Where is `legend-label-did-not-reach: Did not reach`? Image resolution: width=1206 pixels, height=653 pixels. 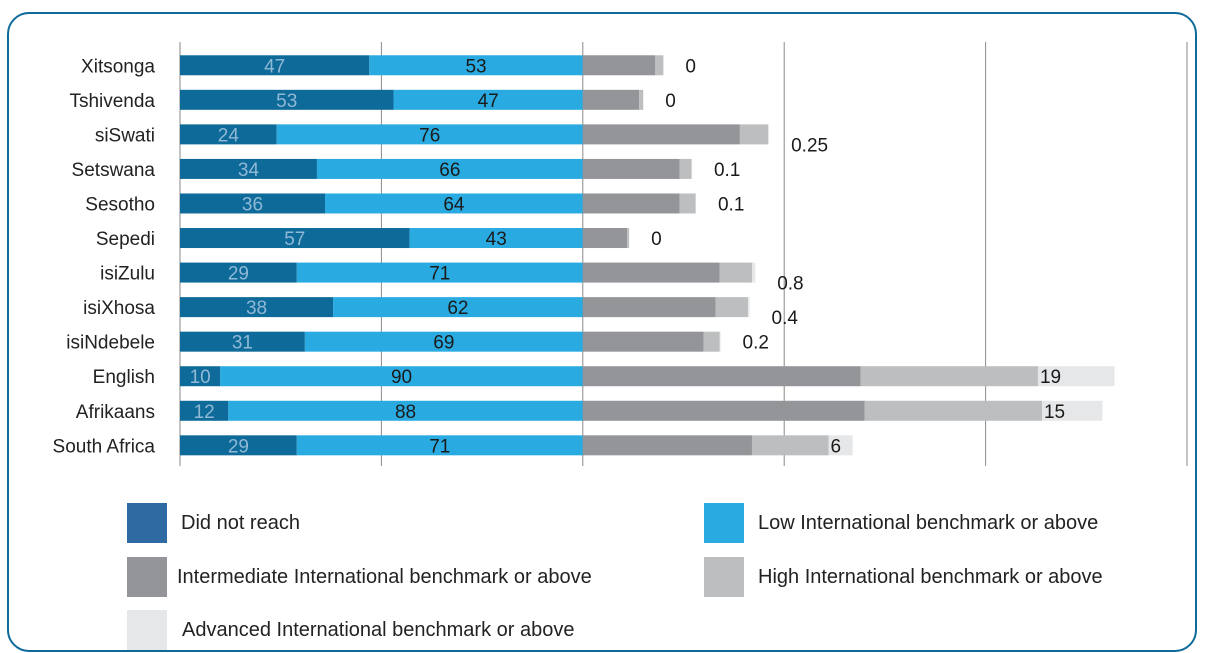 legend-label-did-not-reach: Did not reach is located at coordinates (240, 522).